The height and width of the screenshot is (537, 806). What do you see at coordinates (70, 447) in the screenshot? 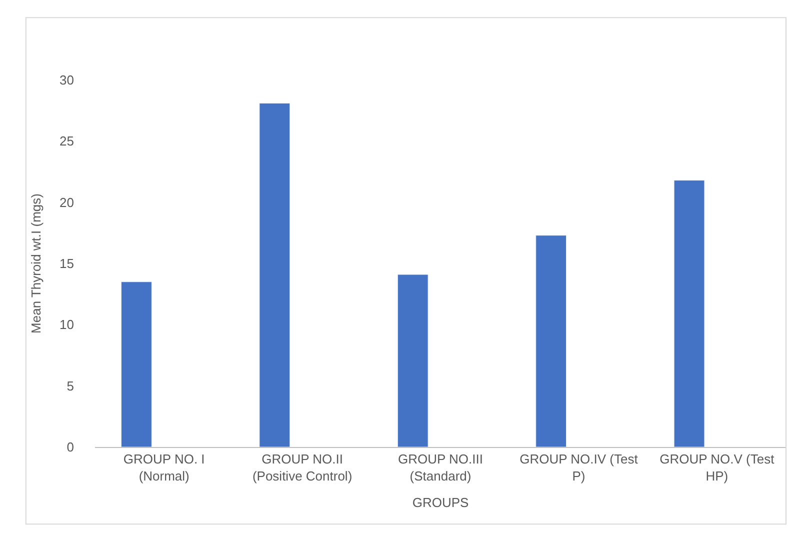
I see `y-tick-label: 0` at bounding box center [70, 447].